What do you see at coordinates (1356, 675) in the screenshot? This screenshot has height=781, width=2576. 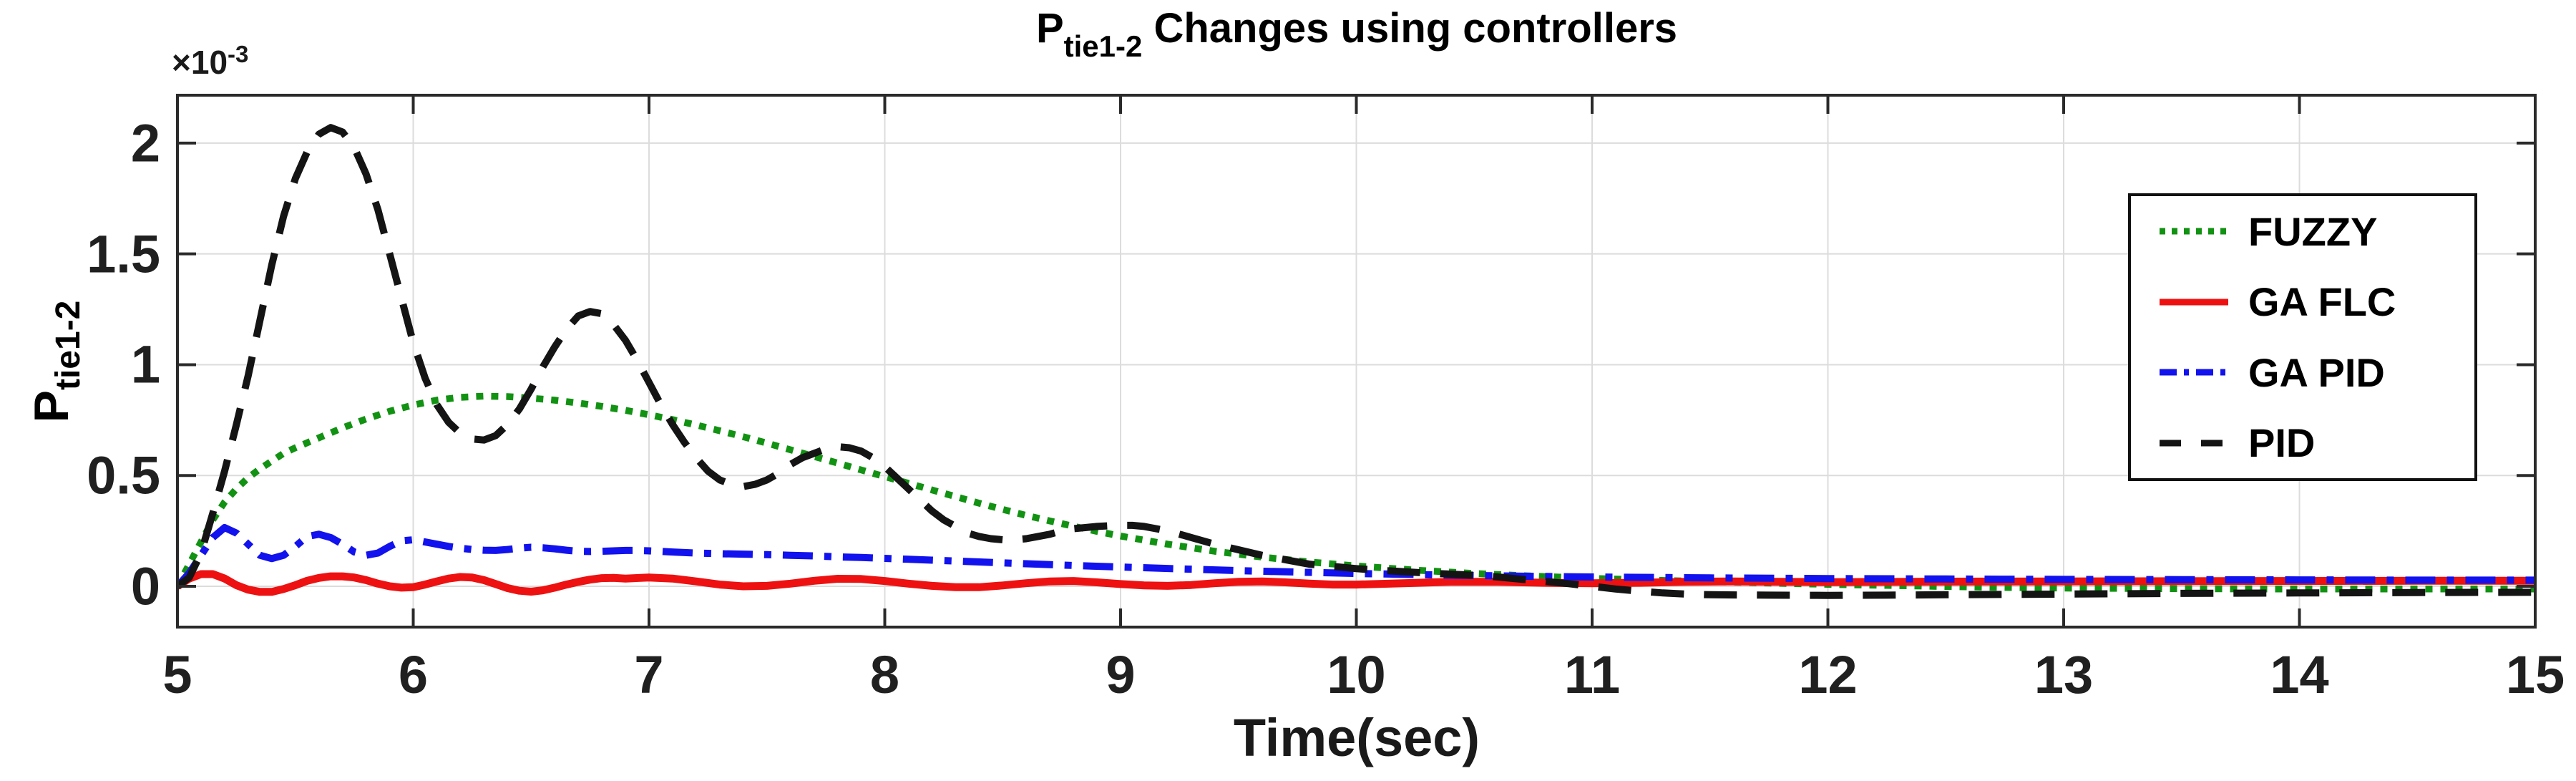 I see `x-tick-label: 10` at bounding box center [1356, 675].